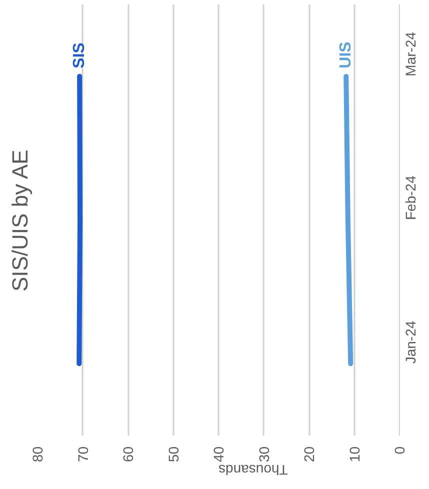  Describe the element at coordinates (400, 450) in the screenshot. I see `x-tick-label: 0` at that location.